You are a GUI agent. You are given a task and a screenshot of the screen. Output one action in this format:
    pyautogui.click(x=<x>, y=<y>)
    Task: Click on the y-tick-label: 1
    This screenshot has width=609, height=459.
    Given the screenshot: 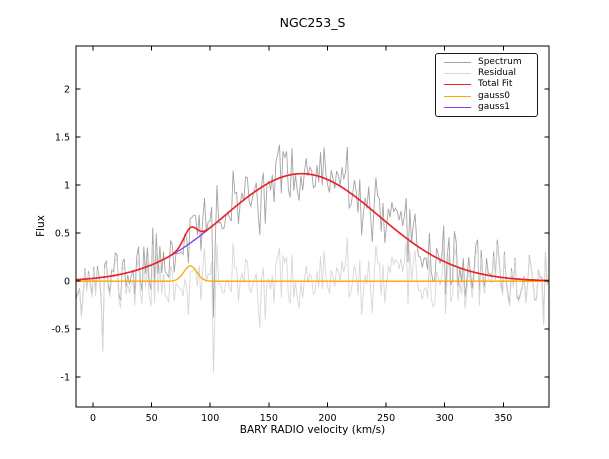 What is the action you would take?
    pyautogui.click(x=67, y=186)
    